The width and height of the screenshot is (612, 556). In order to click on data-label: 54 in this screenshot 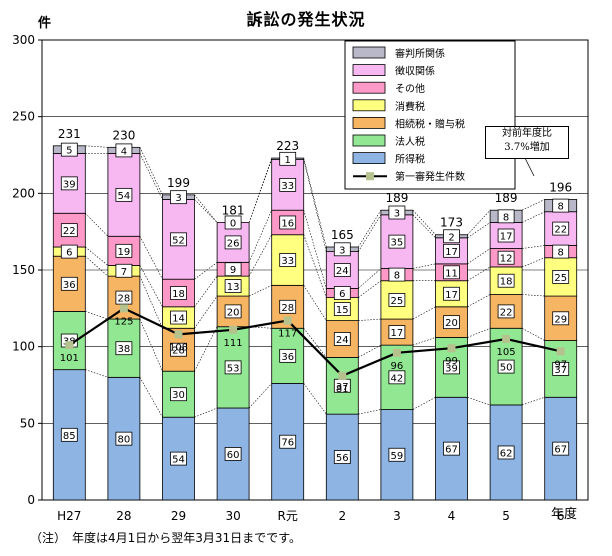, I will do `click(178, 460)`.